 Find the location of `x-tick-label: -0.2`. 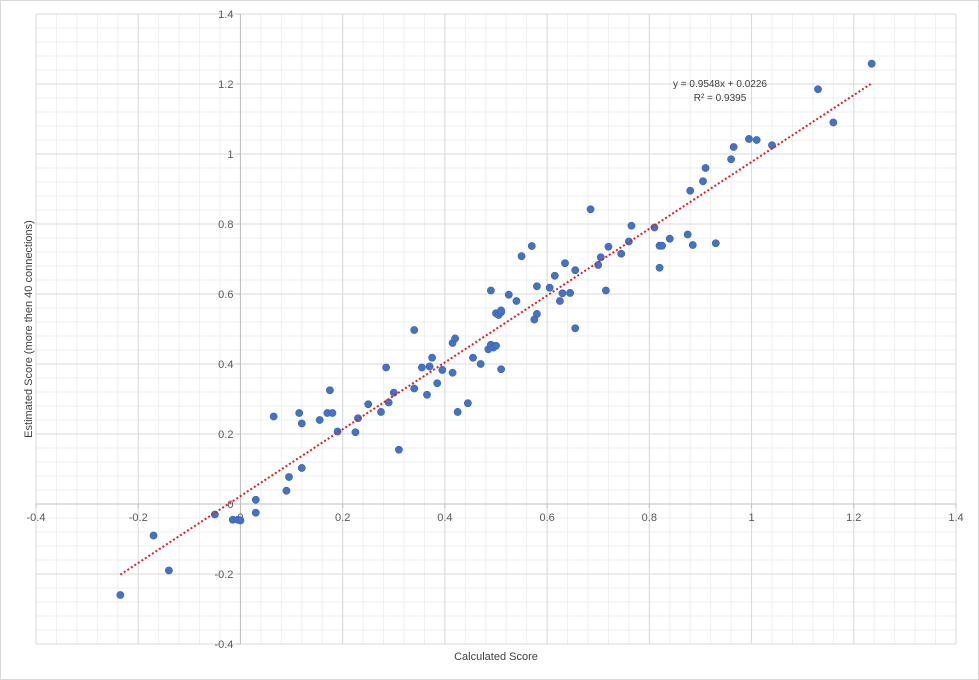

x-tick-label: -0.2 is located at coordinates (138, 518).